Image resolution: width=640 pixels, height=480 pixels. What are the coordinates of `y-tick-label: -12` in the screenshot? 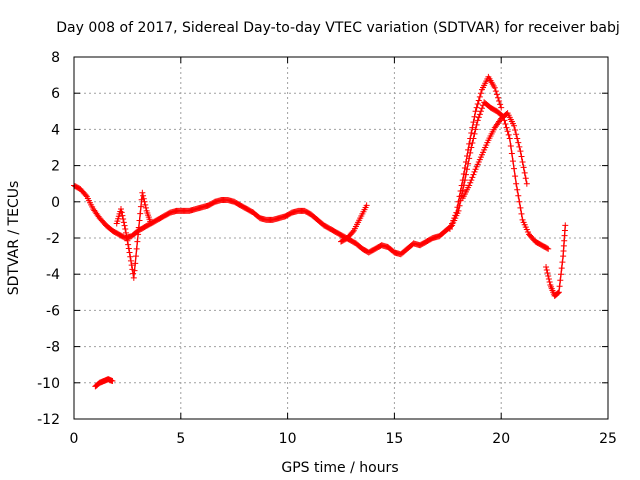 It's located at (48, 420).